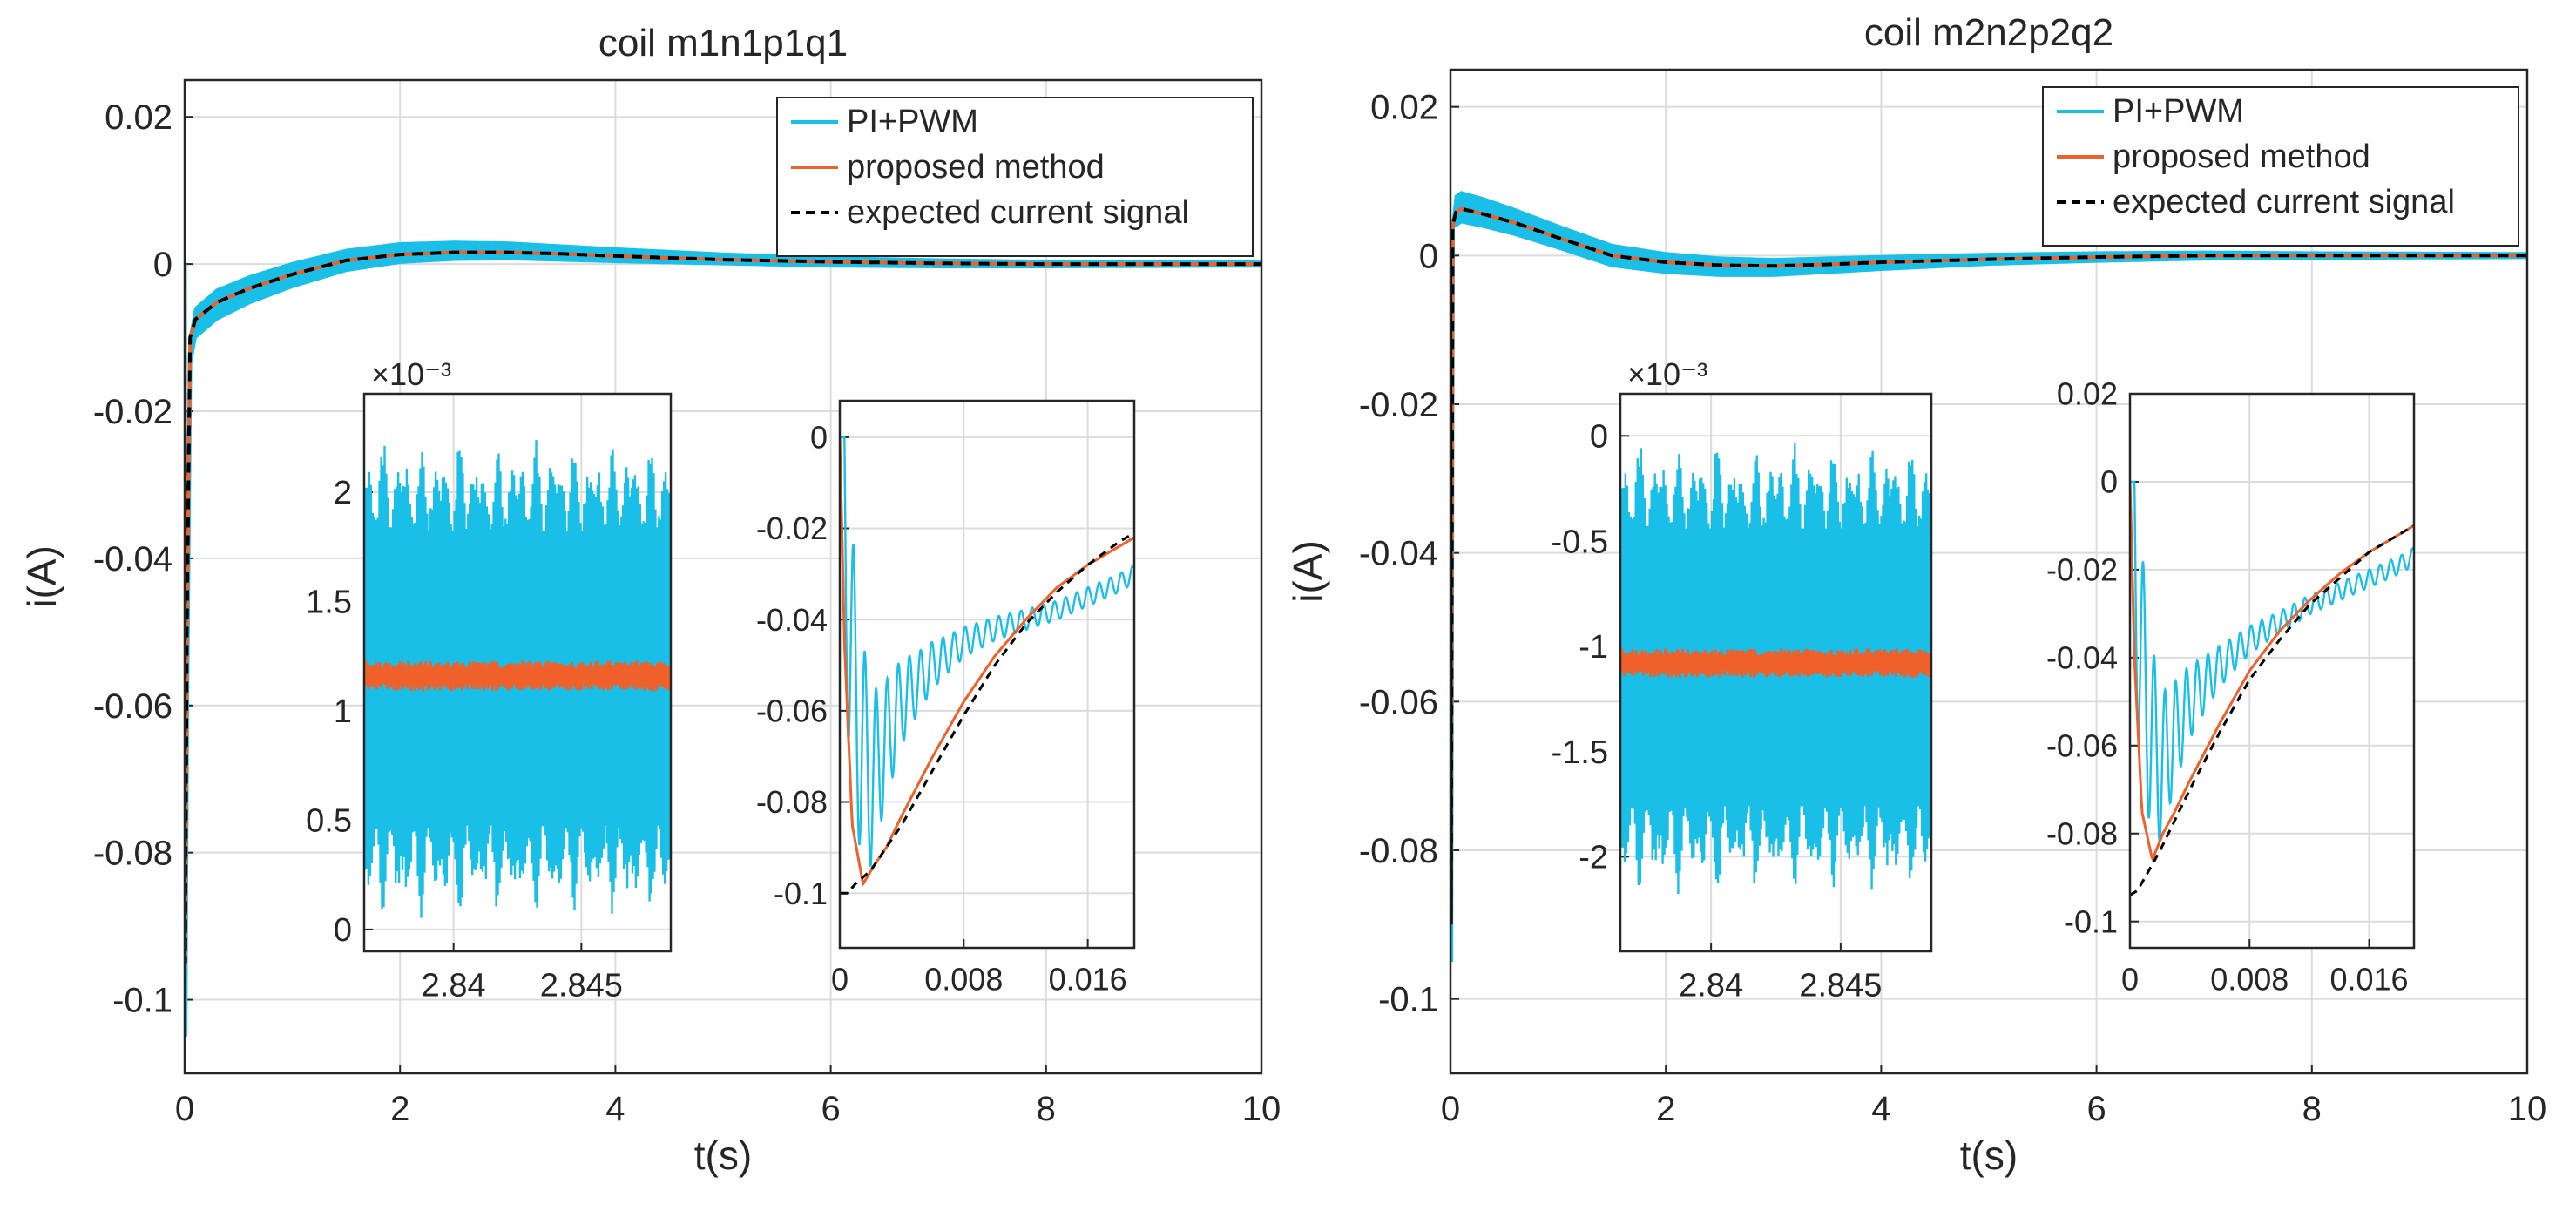 This screenshot has width=2576, height=1231. I want to click on right-inset-a-y-tick-label: 0, so click(1599, 437).